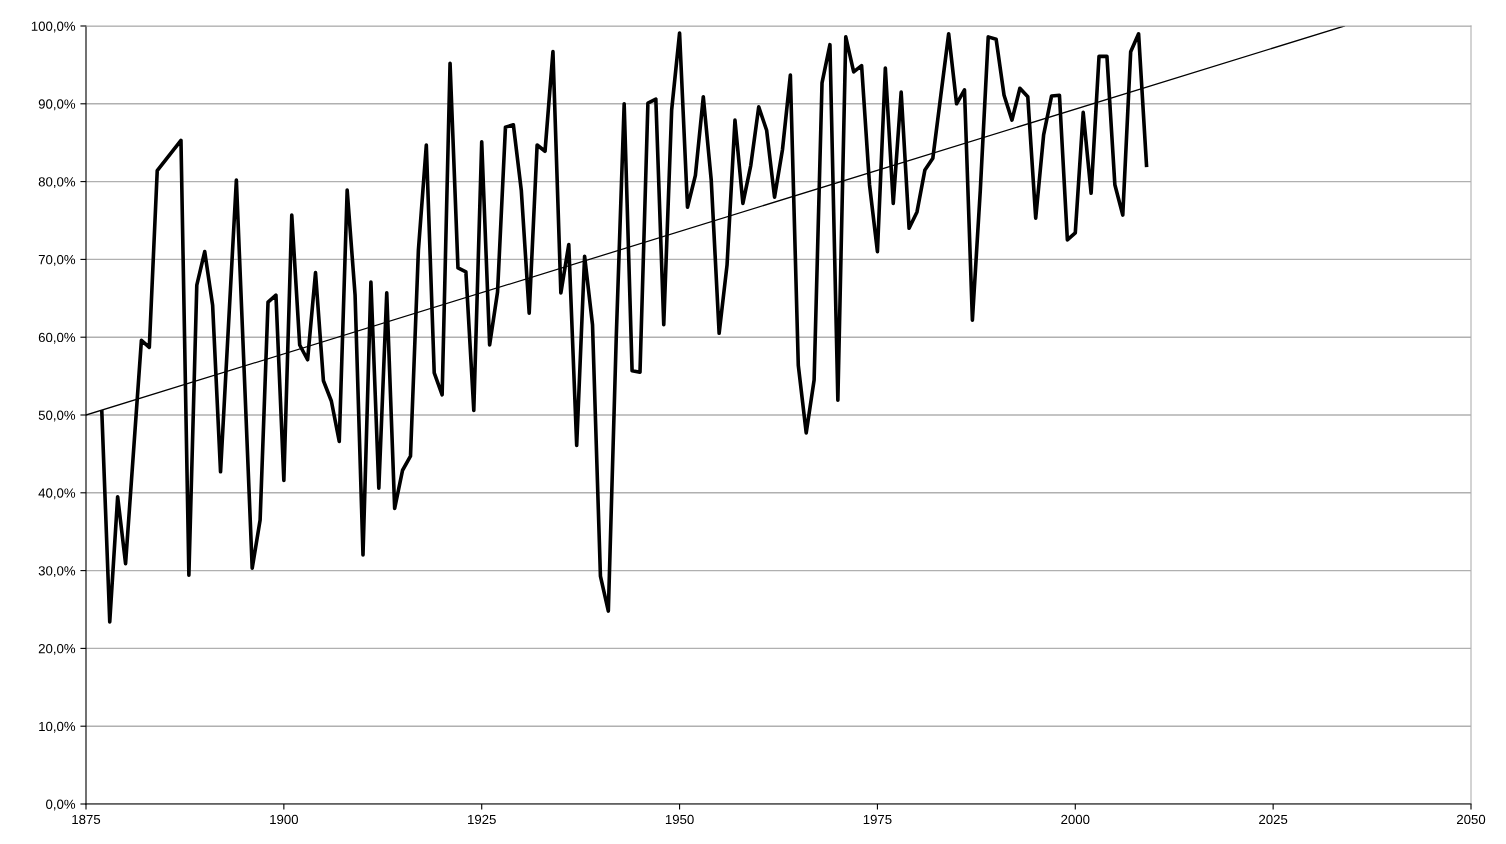 The width and height of the screenshot is (1506, 844). I want to click on y-tick-label: 20,0%, so click(57, 649).